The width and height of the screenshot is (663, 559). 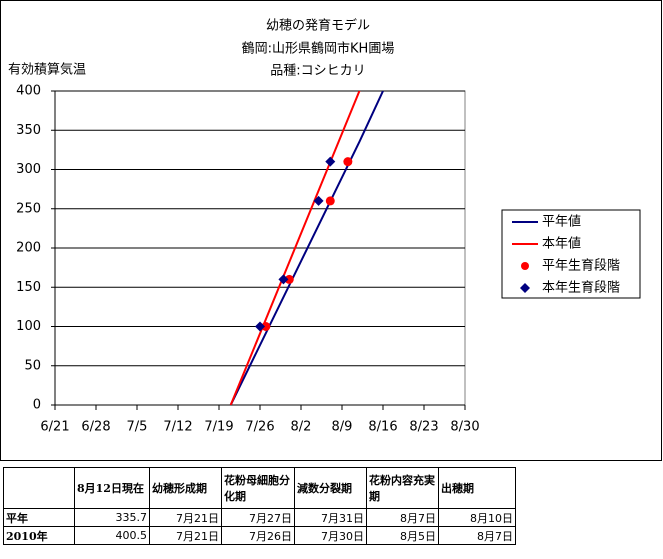 I want to click on y-tick-label: 250, so click(x=28, y=208).